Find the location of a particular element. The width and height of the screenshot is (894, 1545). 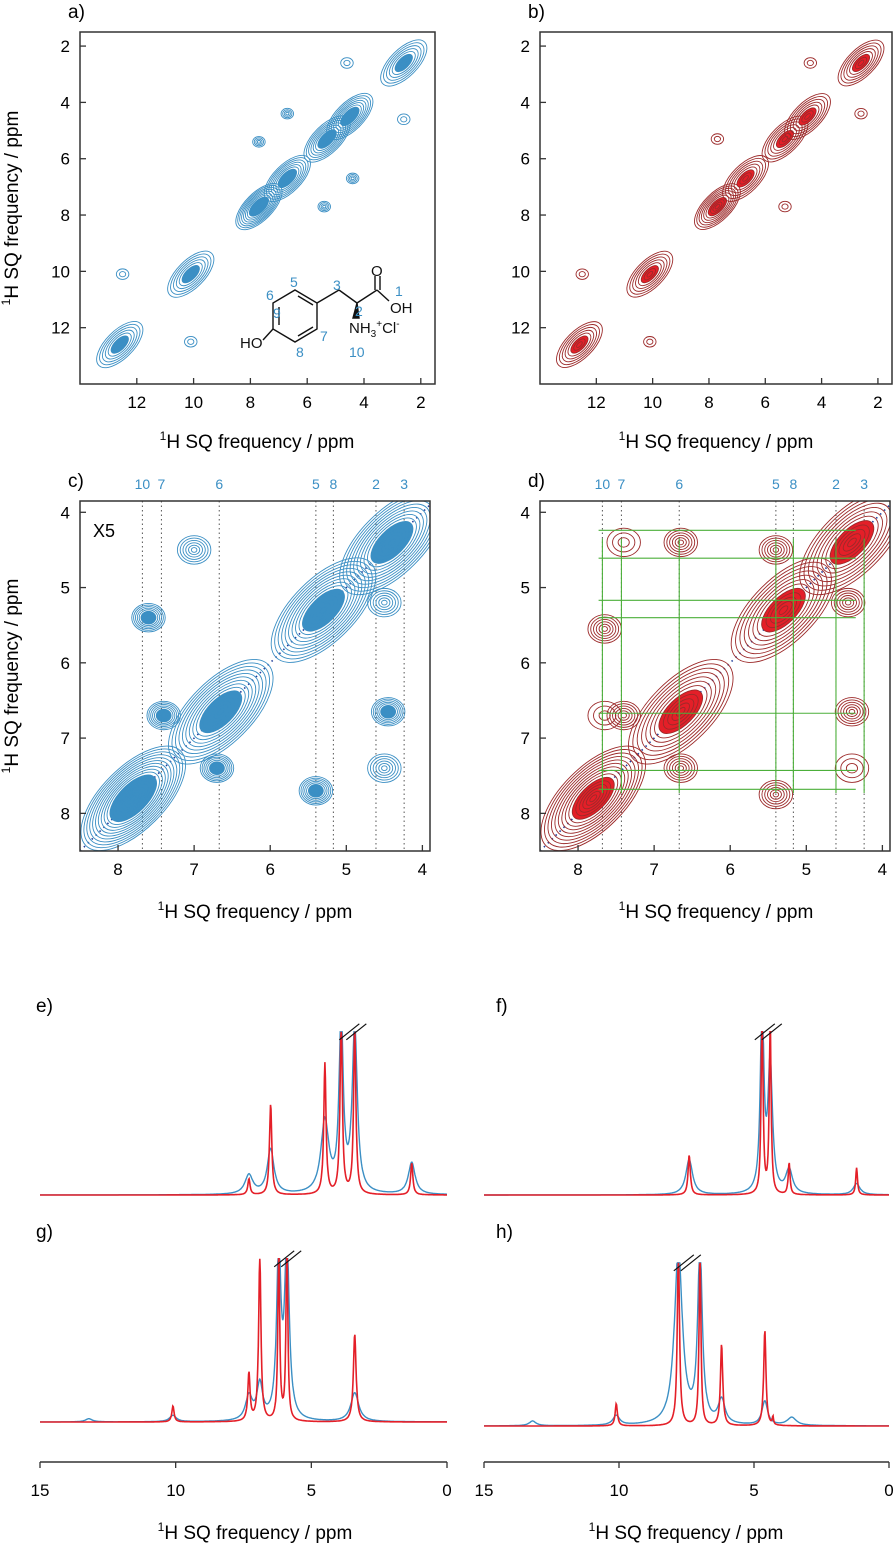

site-label-c-10: 10 is located at coordinates (143, 484).